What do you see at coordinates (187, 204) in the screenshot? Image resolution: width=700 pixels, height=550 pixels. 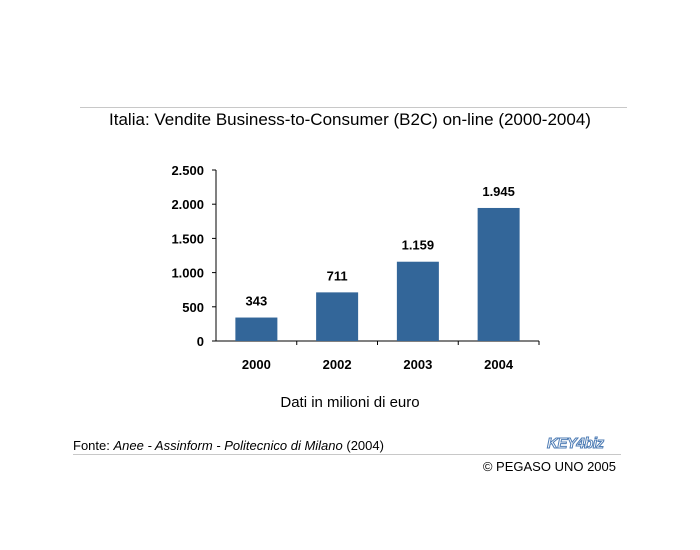 I see `y-tick-label: 2.000` at bounding box center [187, 204].